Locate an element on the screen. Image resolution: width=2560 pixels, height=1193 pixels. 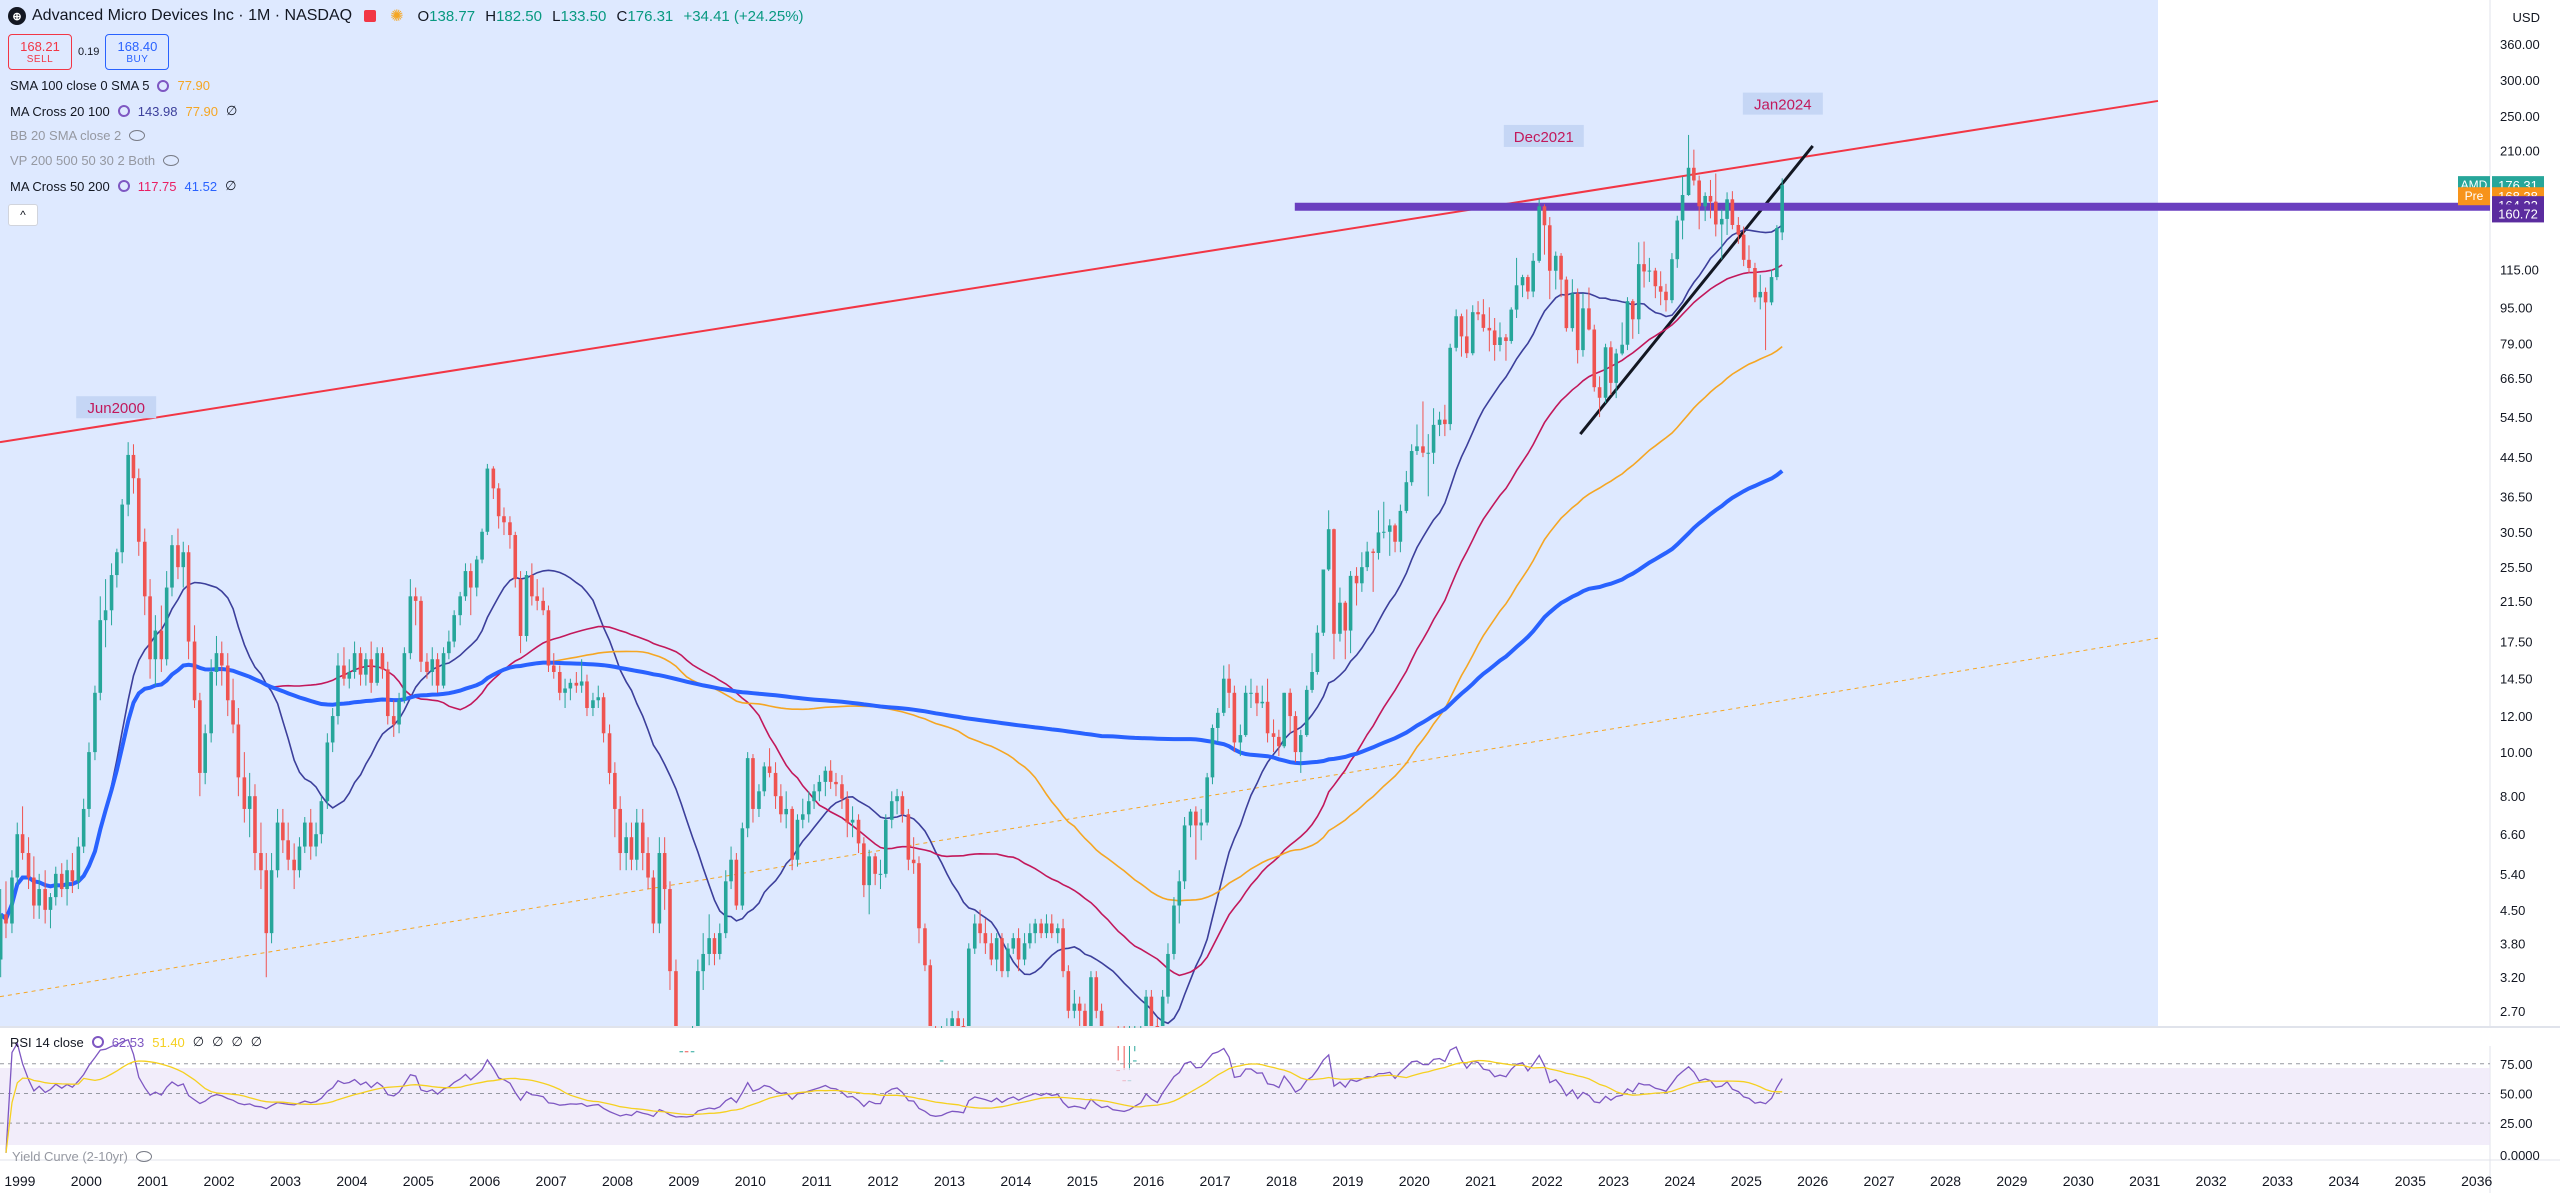
indicator-vp: VP 200 500 50 30 2 Both is located at coordinates (95, 160).